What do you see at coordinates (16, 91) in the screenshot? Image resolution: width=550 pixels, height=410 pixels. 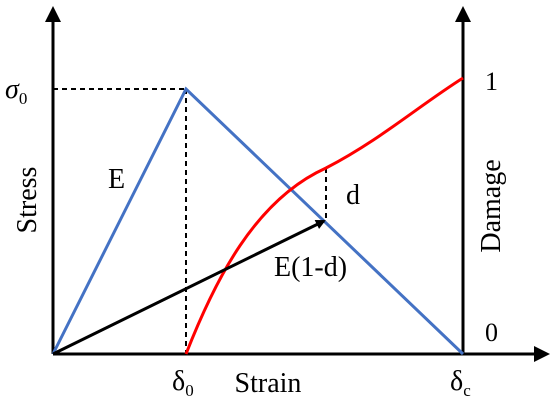 I see `sigma0-tick-label: σ0` at bounding box center [16, 91].